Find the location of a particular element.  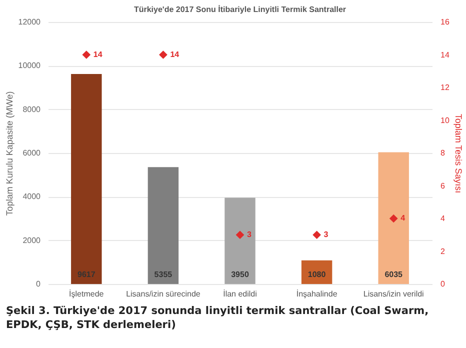

y-tick-label: 0 is located at coordinates (39, 284).